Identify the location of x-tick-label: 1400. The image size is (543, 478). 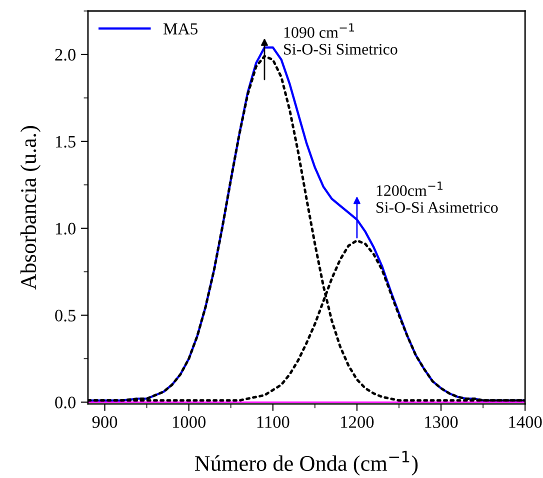
(525, 422).